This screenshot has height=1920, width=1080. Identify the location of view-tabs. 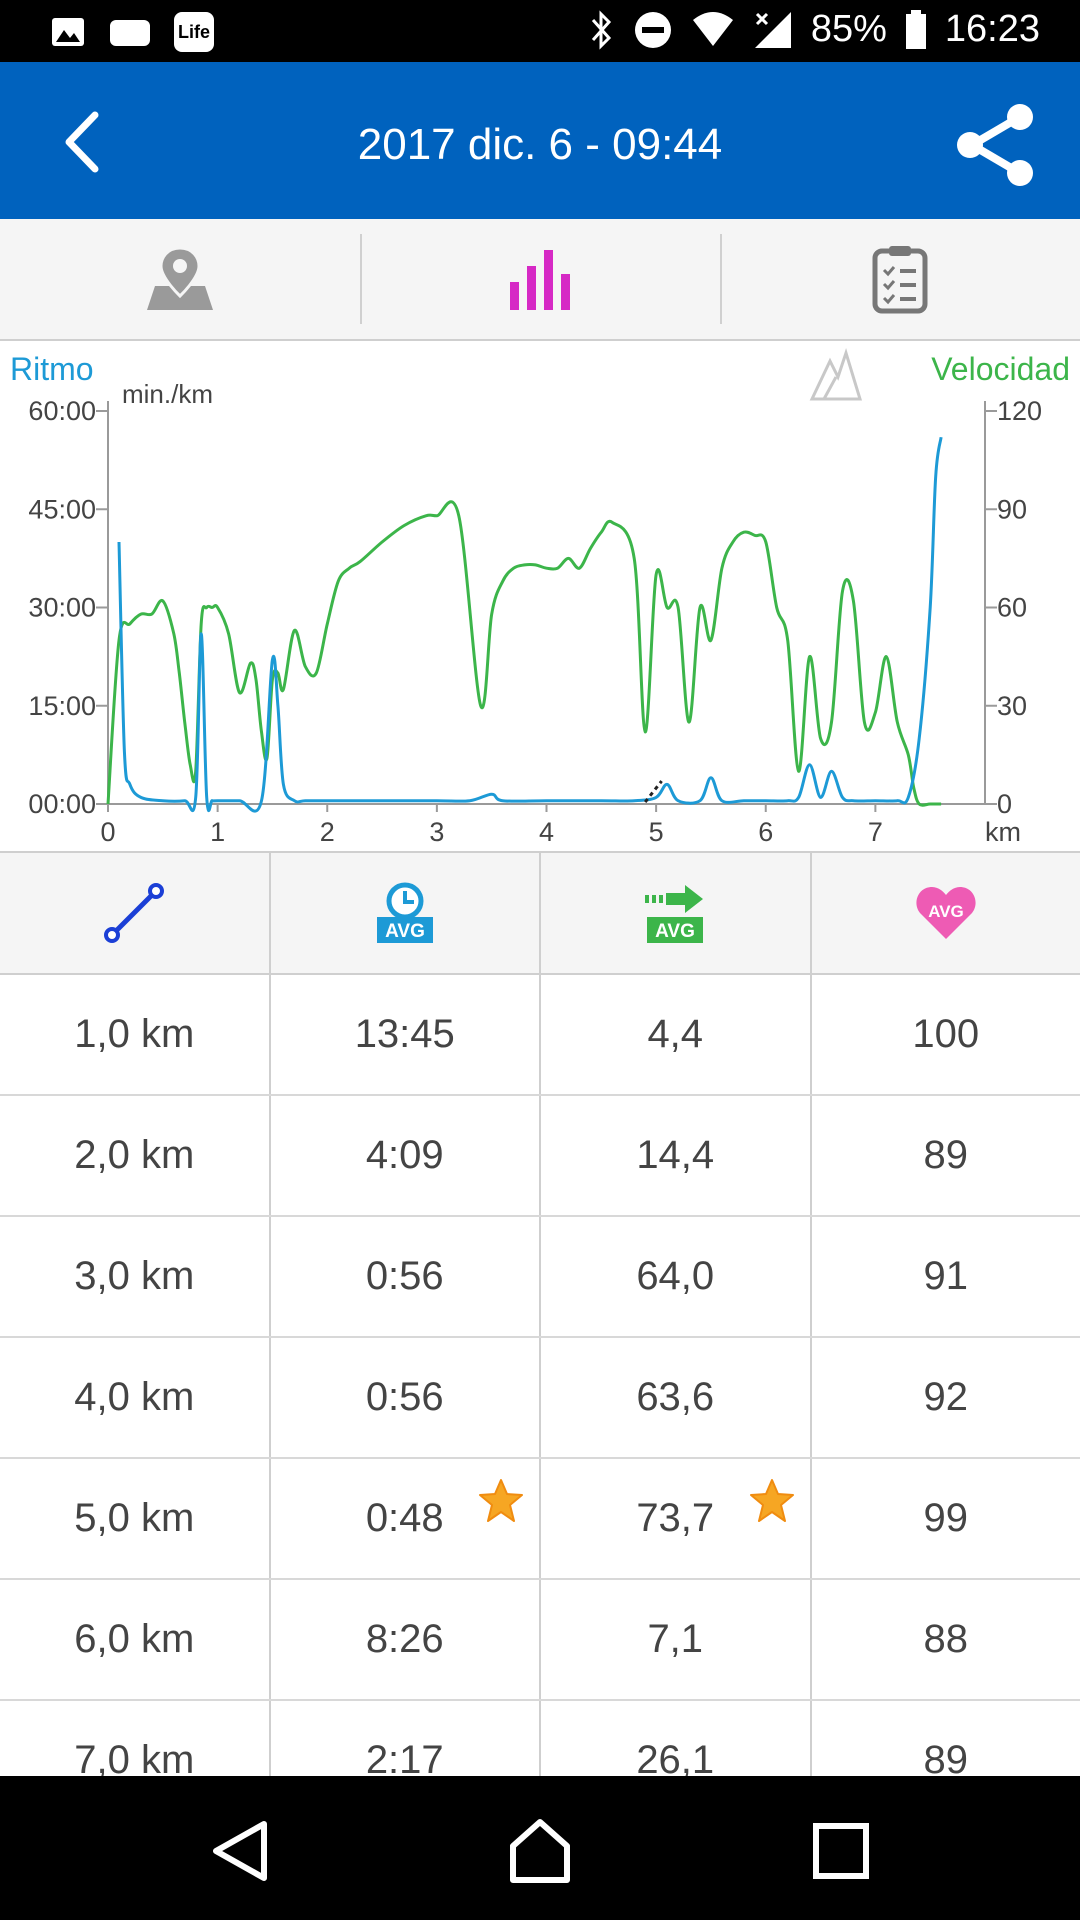
(540, 280).